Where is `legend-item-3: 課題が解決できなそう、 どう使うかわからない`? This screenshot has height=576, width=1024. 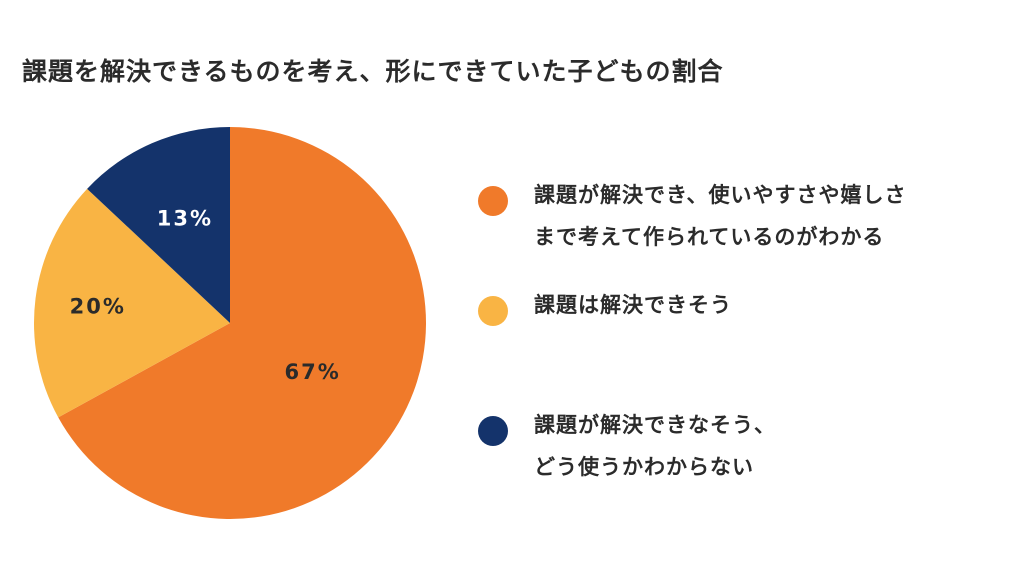
legend-item-3: 課題が解決できなそう、 どう使うかわからない is located at coordinates (627, 449).